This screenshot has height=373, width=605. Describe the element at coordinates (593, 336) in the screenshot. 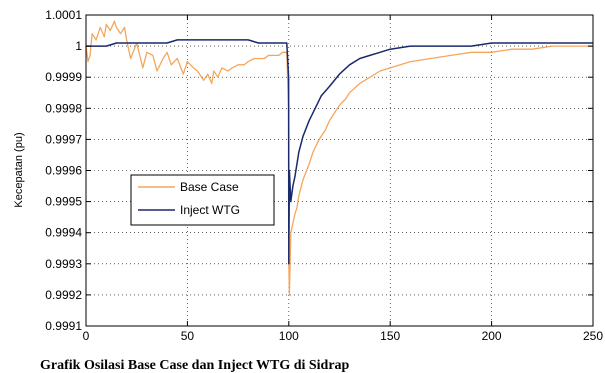

I see `x-tick-label: 250` at that location.